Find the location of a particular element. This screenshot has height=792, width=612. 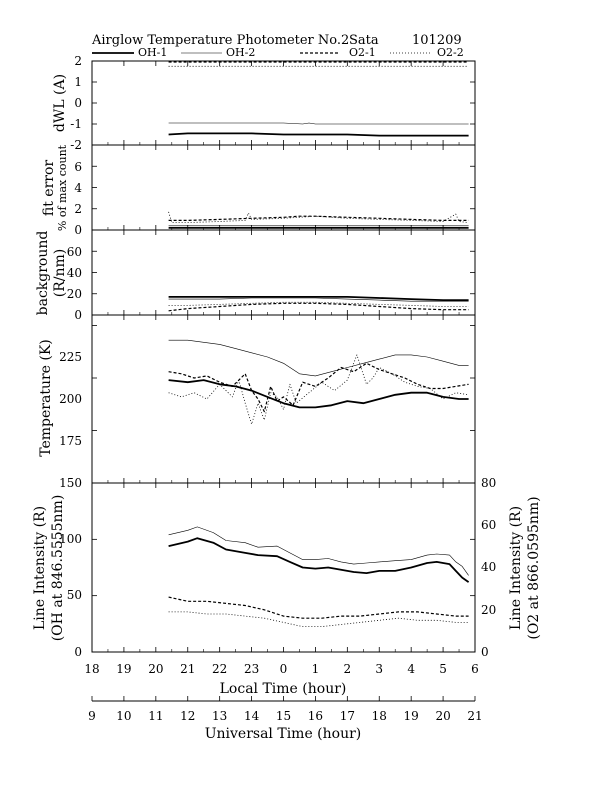

series-oh-1-background is located at coordinates (318, 298).